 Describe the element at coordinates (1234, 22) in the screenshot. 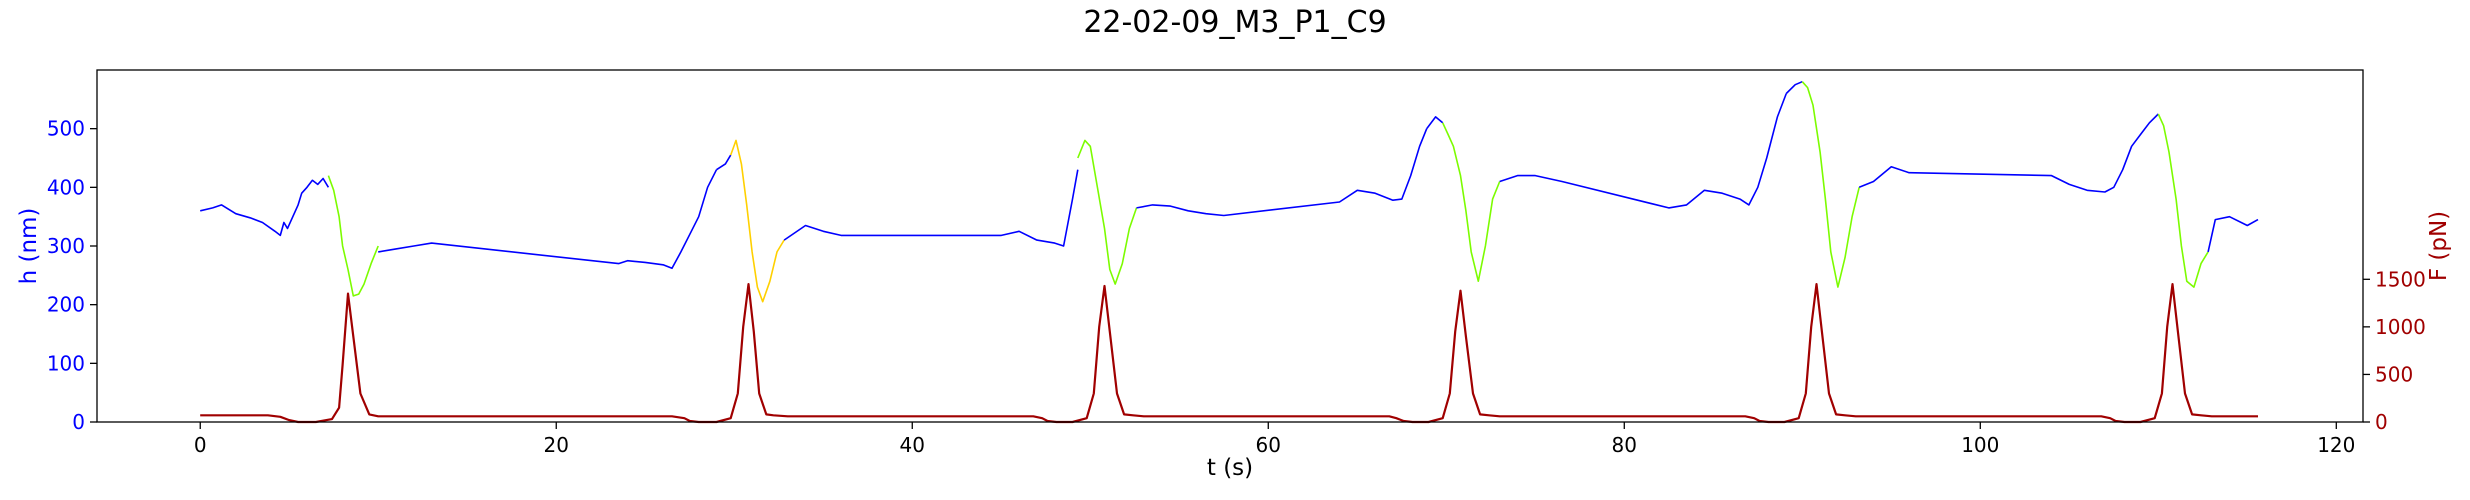

I see `chart-title: 22-02-09_M3_P1_C9` at that location.